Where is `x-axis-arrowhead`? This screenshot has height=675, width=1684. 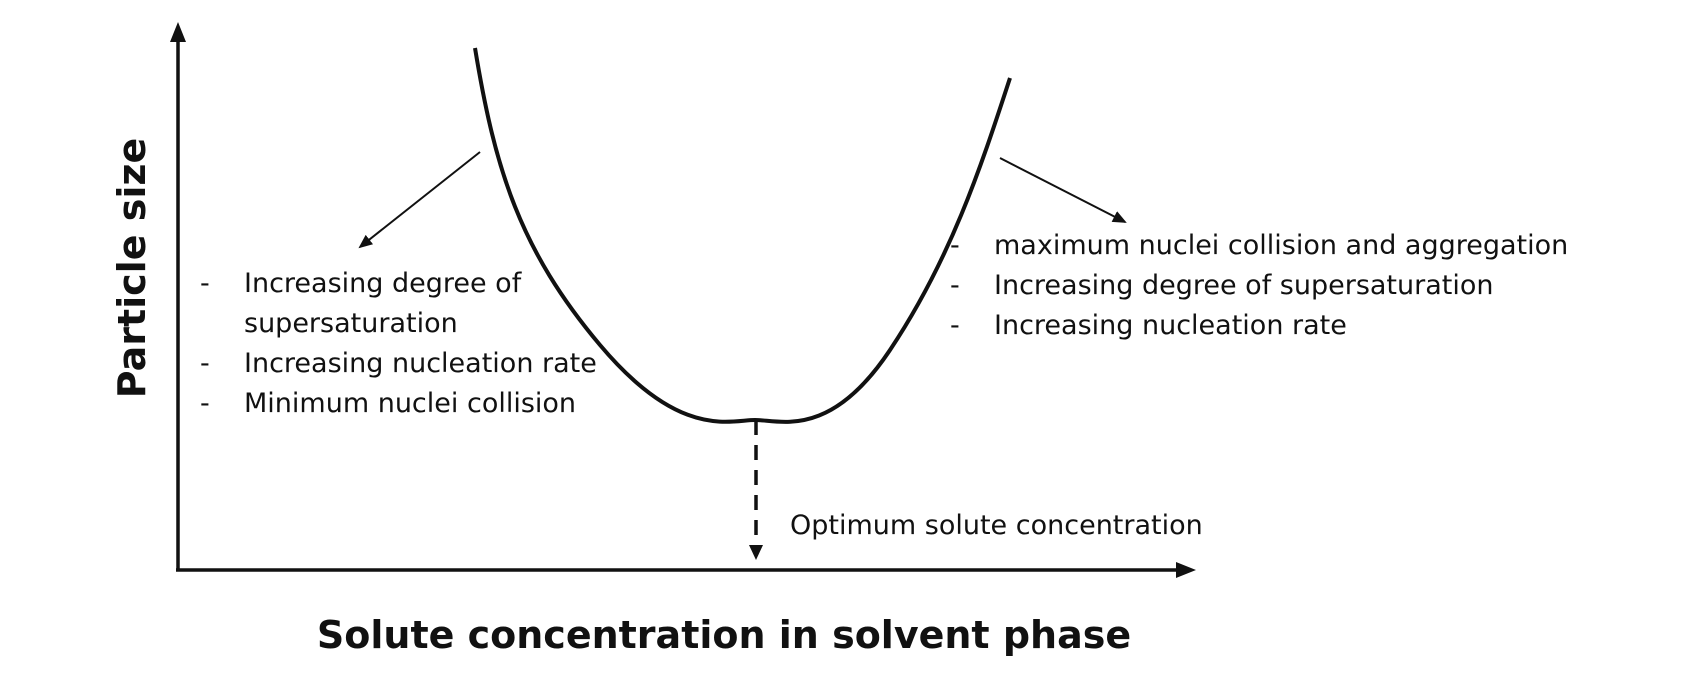 x-axis-arrowhead is located at coordinates (1186, 570).